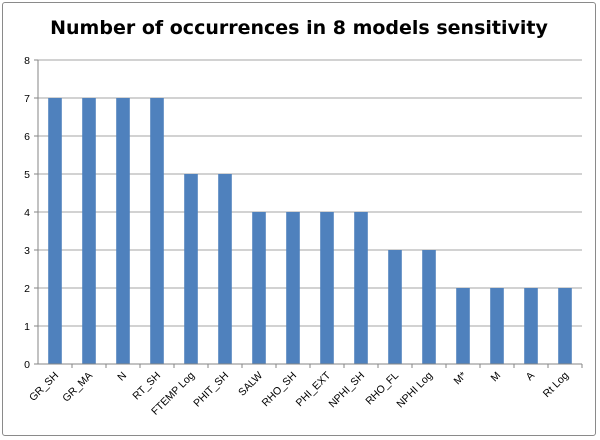 This screenshot has height=440, width=600. What do you see at coordinates (77, 387) in the screenshot?
I see `x-tick-label: GR_MA` at bounding box center [77, 387].